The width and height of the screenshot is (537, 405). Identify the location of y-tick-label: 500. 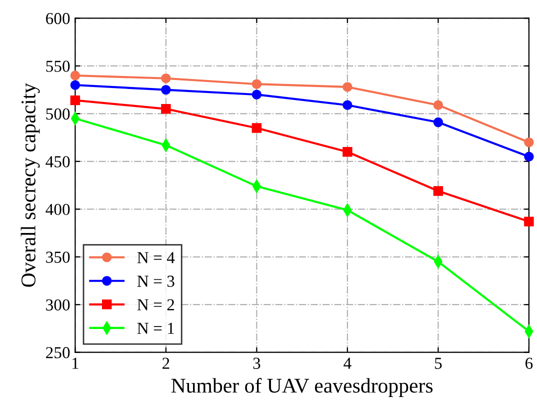
(58, 114).